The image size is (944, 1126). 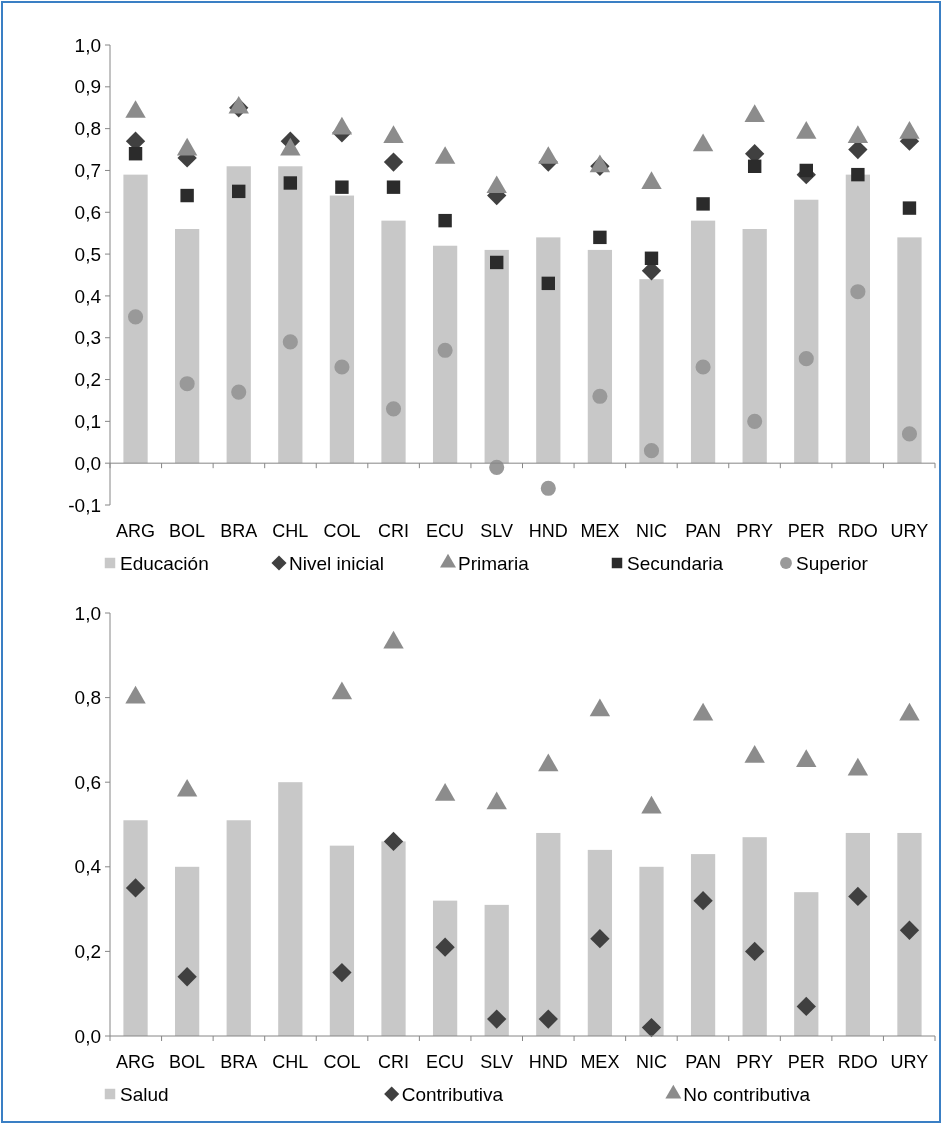 What do you see at coordinates (747, 1094) in the screenshot?
I see `legend-label: No contributiva` at bounding box center [747, 1094].